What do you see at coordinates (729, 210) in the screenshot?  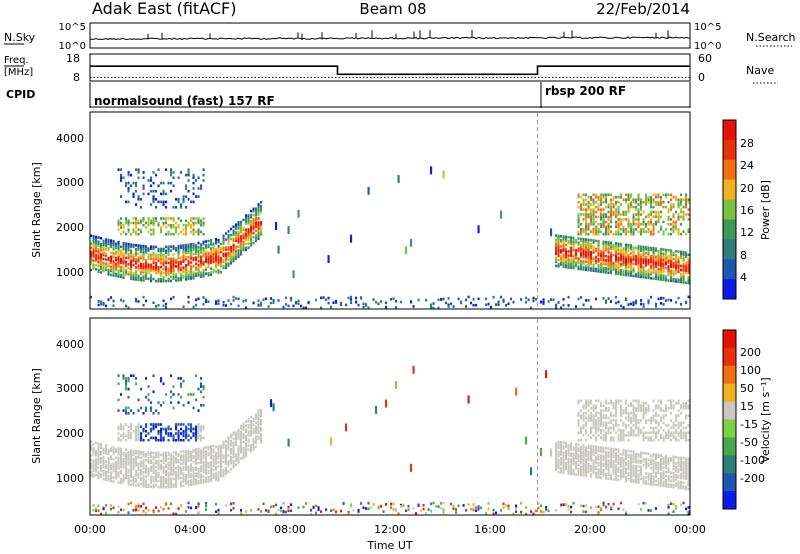 I see `power-colorbar-swatches` at bounding box center [729, 210].